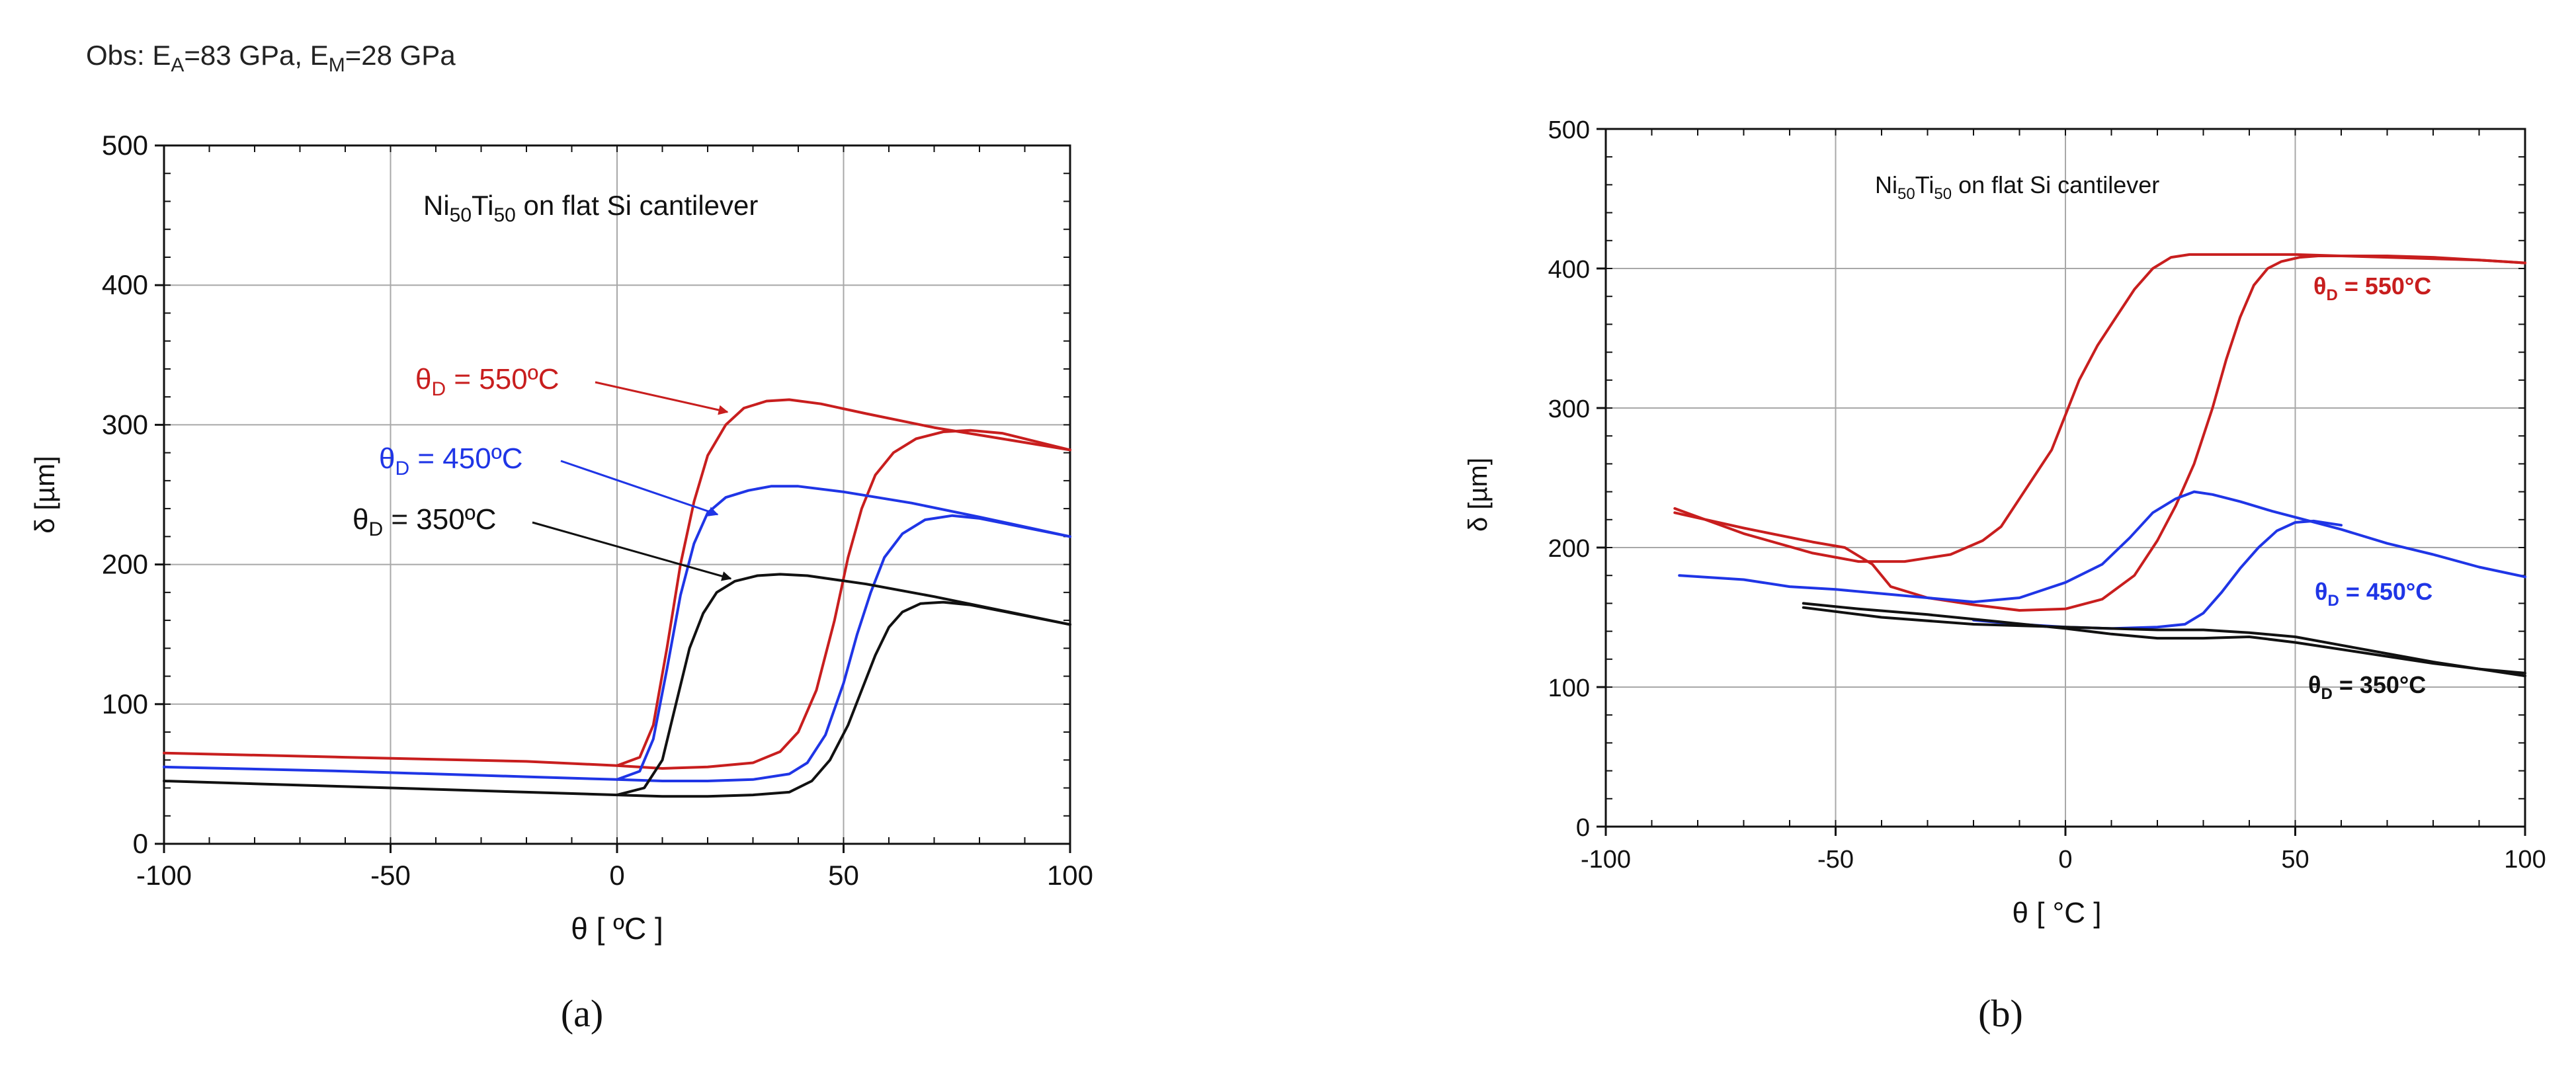 This screenshot has width=2576, height=1066. Describe the element at coordinates (487, 381) in the screenshot. I see `series-label-550: θD = 550ºC` at that location.